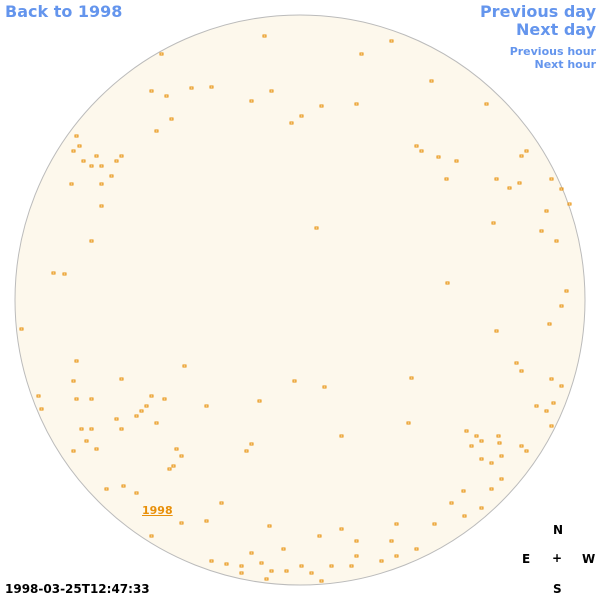  What do you see at coordinates (64, 11) in the screenshot?
I see `back-link: Back to 1998` at bounding box center [64, 11].